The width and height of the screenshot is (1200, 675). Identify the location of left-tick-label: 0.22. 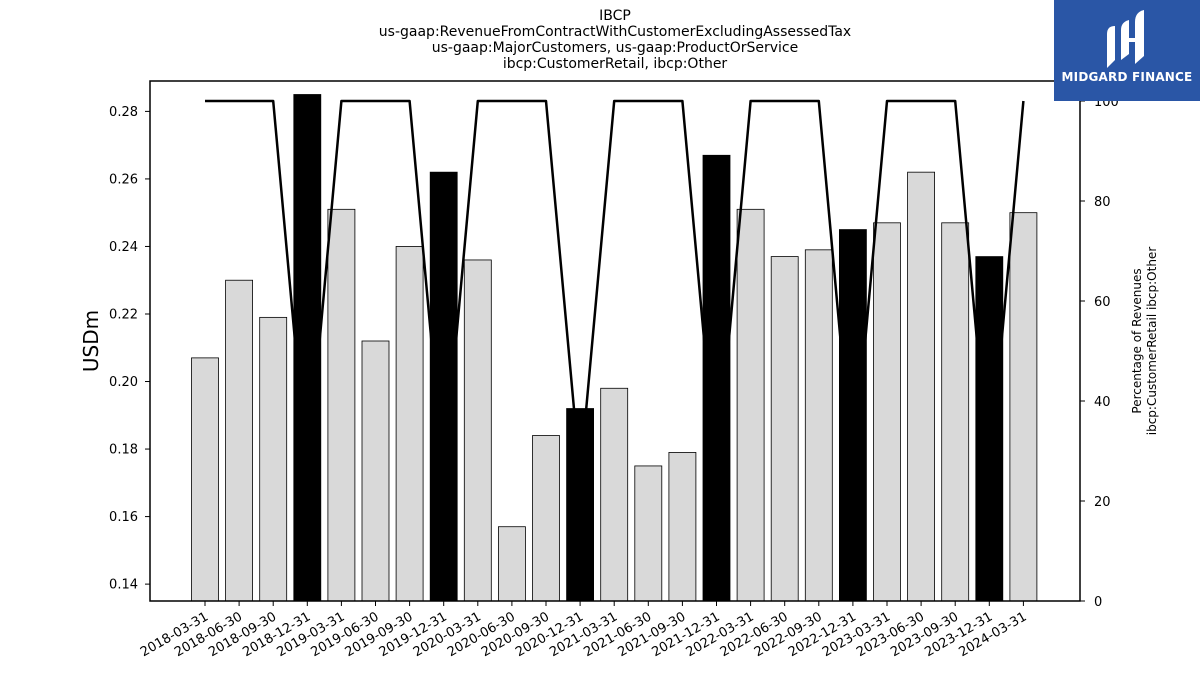
(123, 314).